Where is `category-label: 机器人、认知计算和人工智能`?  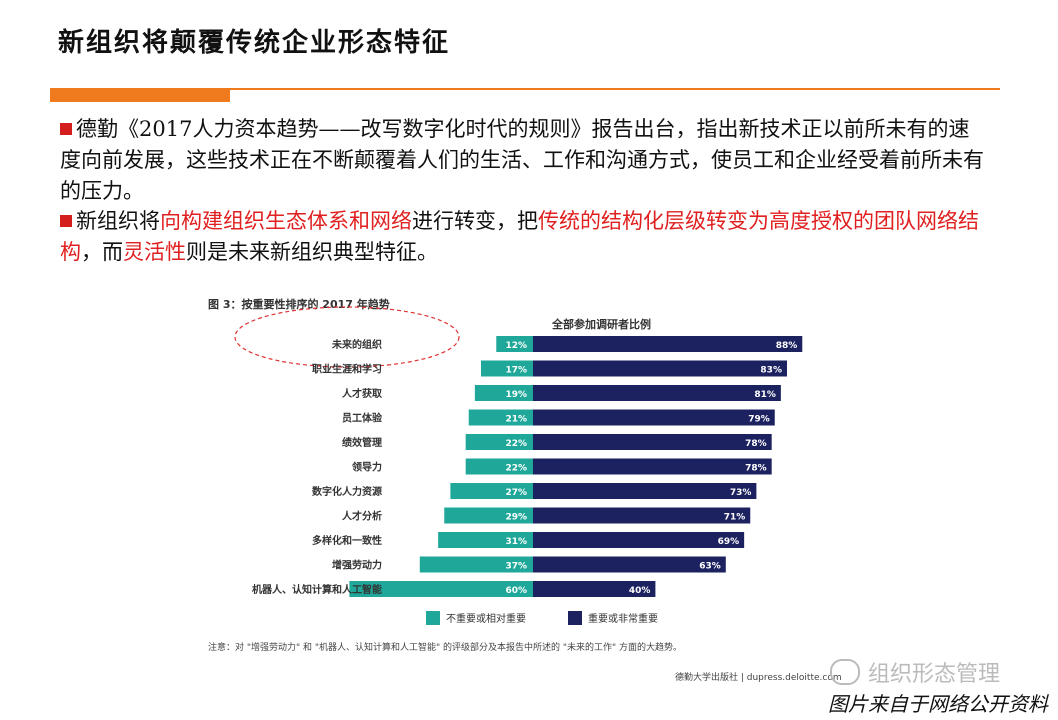
category-label: 机器人、认知计算和人工智能 is located at coordinates (317, 589).